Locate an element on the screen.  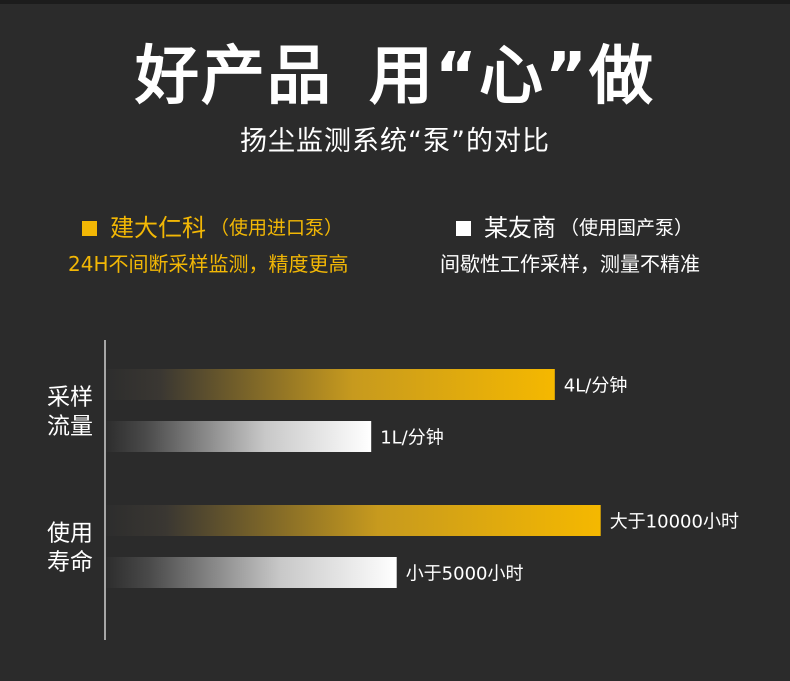
page-title: 好产品 用“心”做 is located at coordinates (395, 77).